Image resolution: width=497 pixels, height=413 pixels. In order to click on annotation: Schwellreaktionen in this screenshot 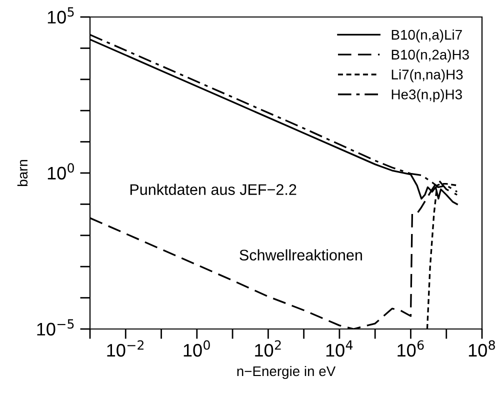, I will do `click(301, 255)`.